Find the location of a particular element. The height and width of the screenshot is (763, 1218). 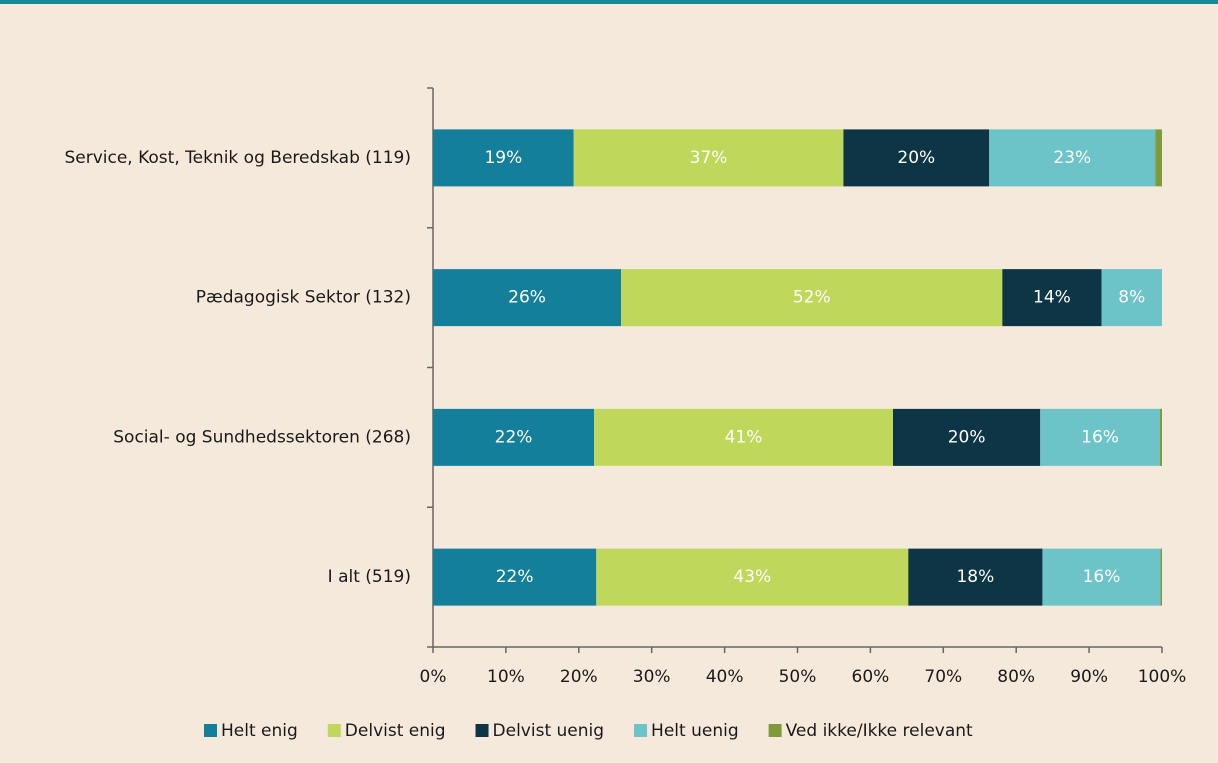

x-tick-label: 40% is located at coordinates (725, 677).